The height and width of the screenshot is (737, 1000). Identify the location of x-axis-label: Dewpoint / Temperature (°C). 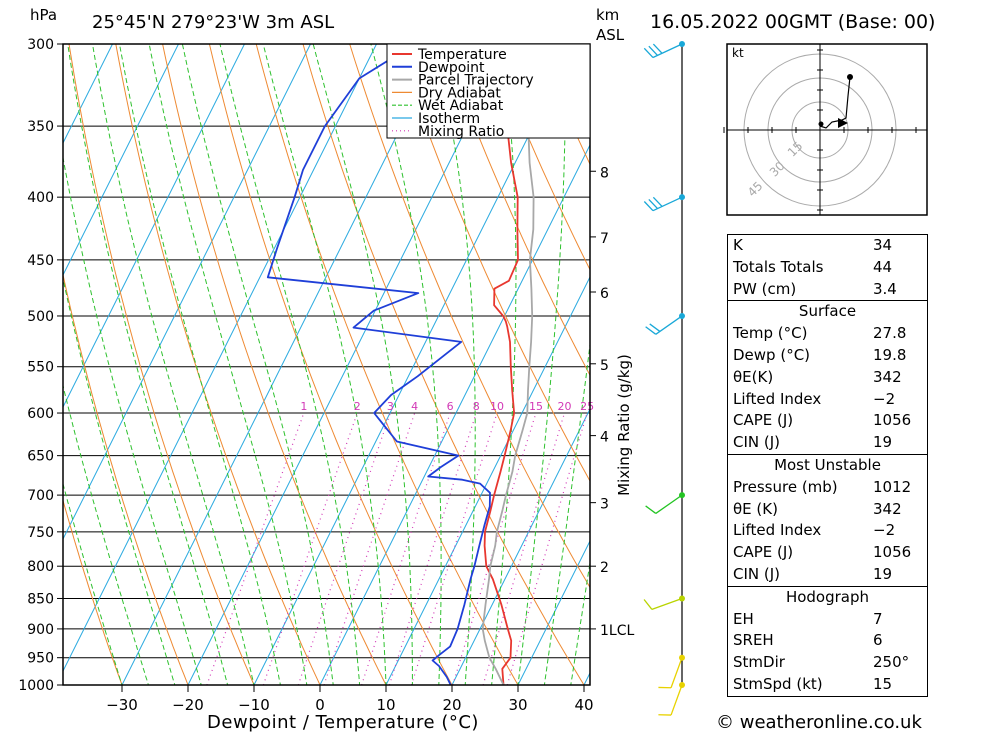
(343, 722).